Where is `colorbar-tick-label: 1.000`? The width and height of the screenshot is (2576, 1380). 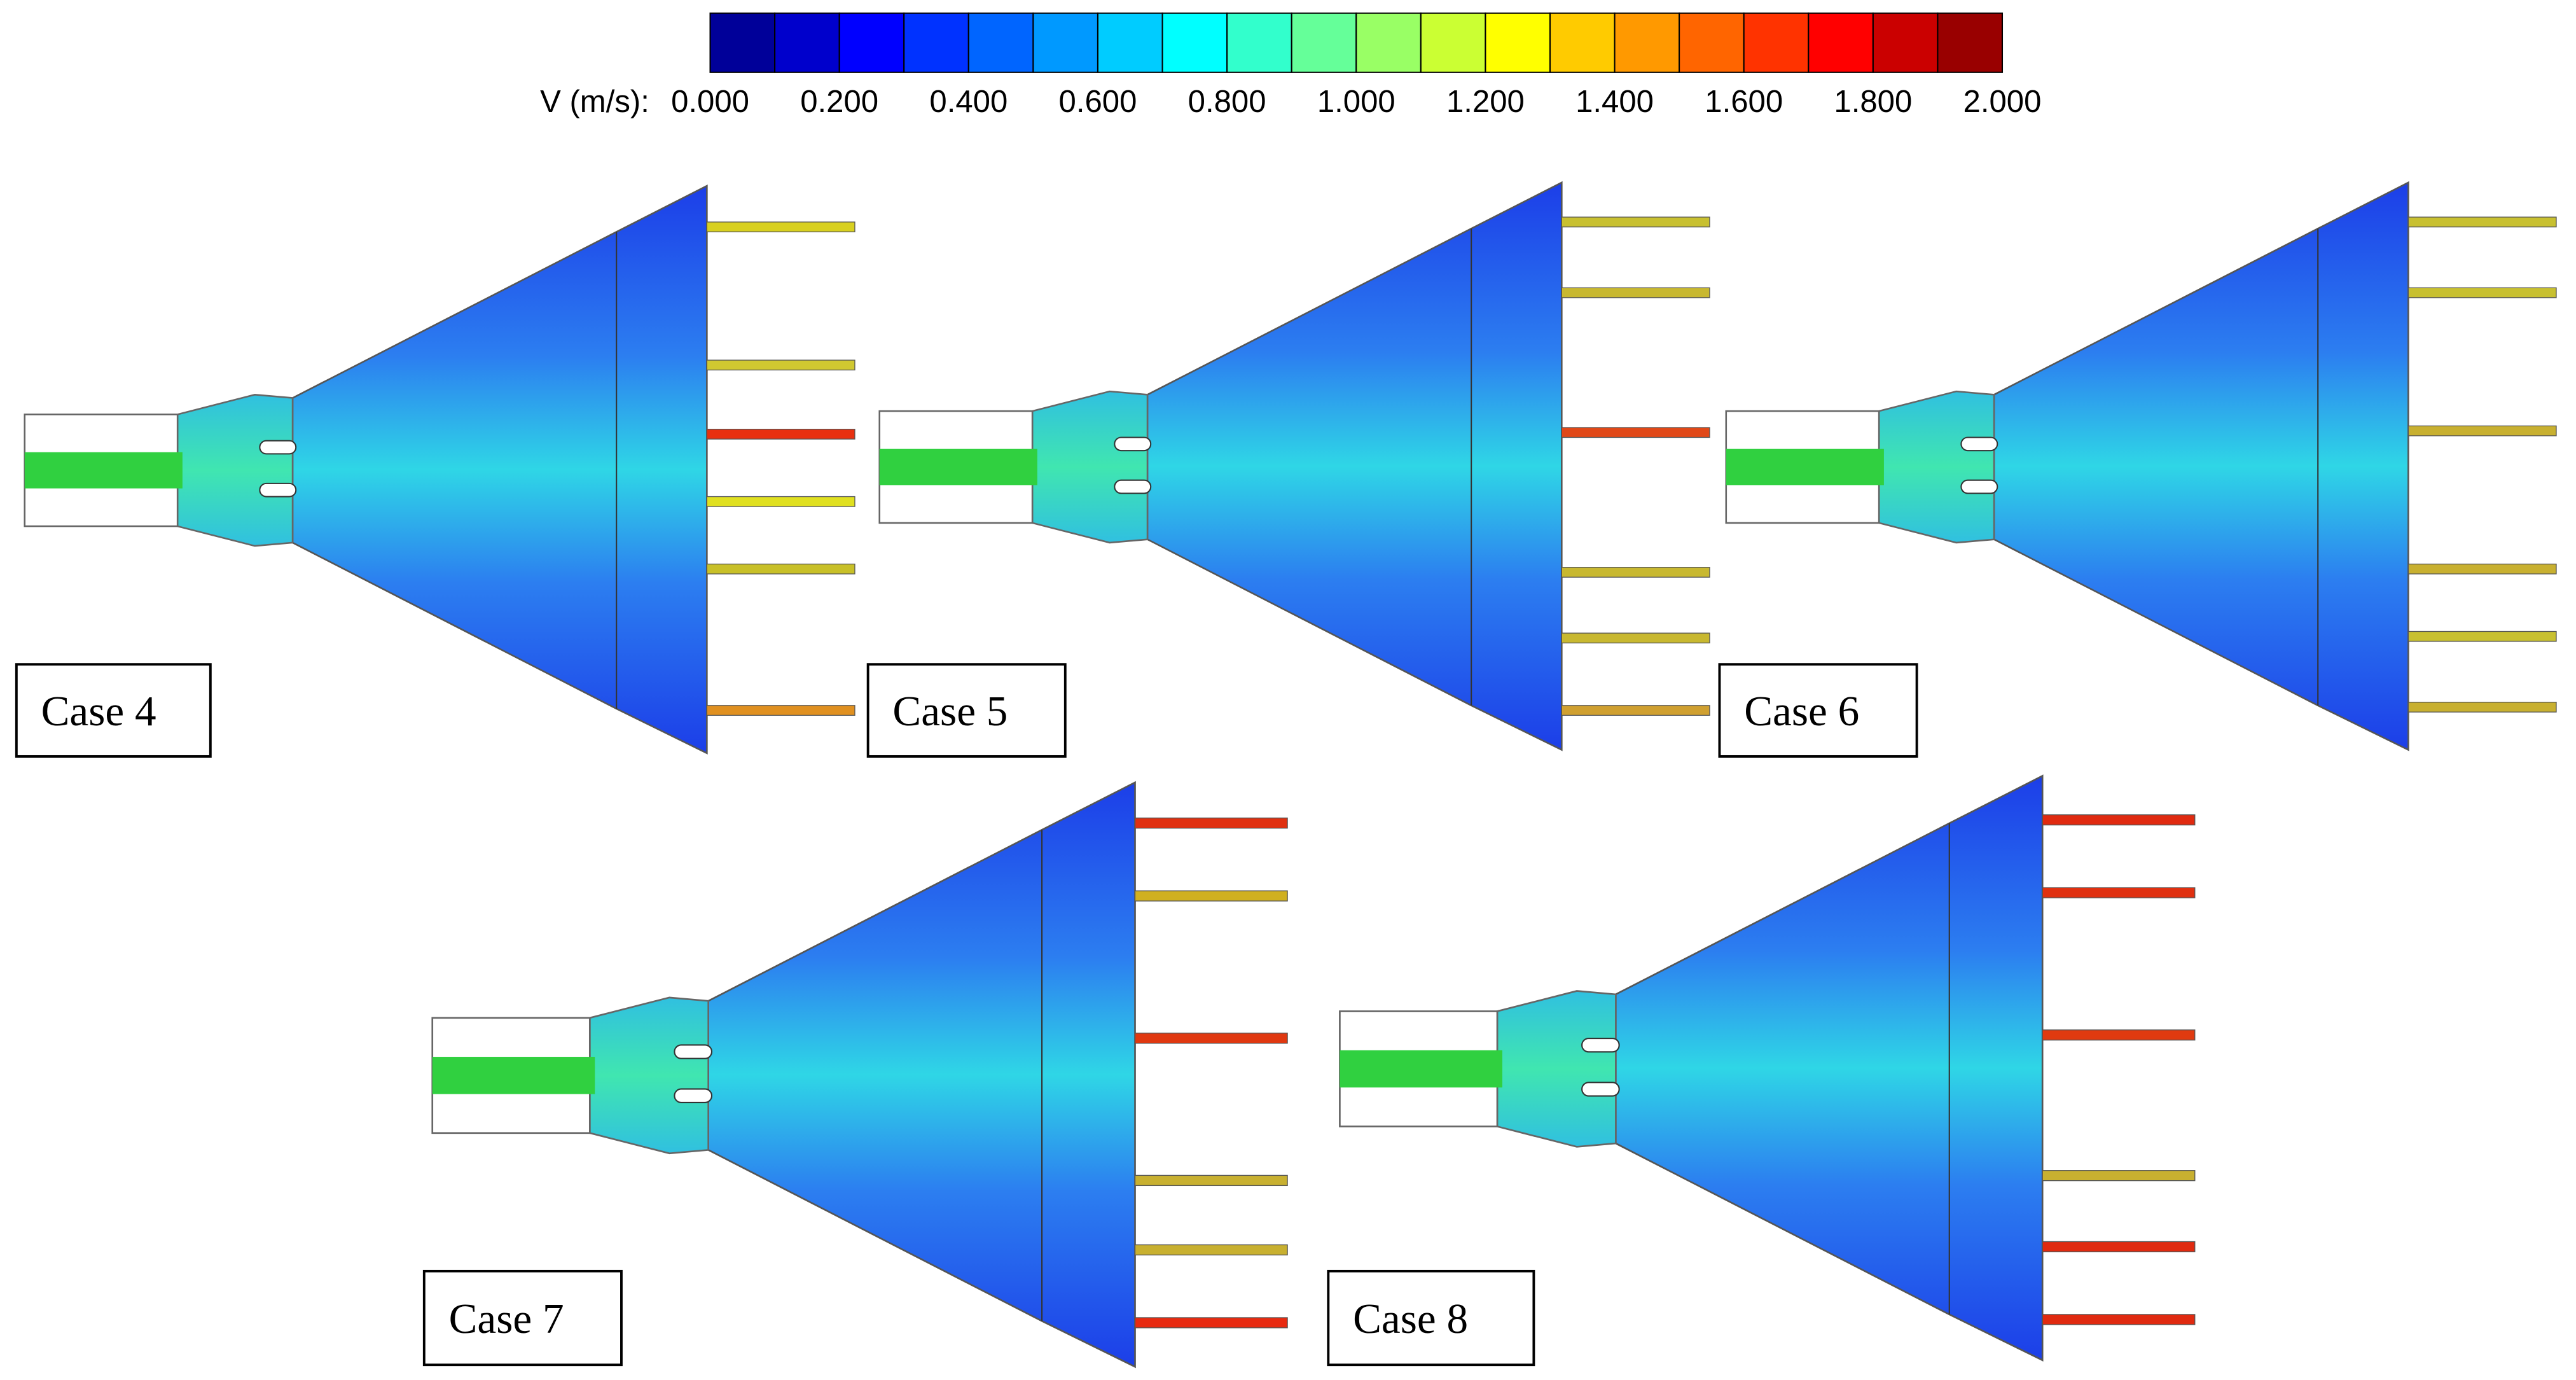
colorbar-tick-label: 1.000 is located at coordinates (1356, 102).